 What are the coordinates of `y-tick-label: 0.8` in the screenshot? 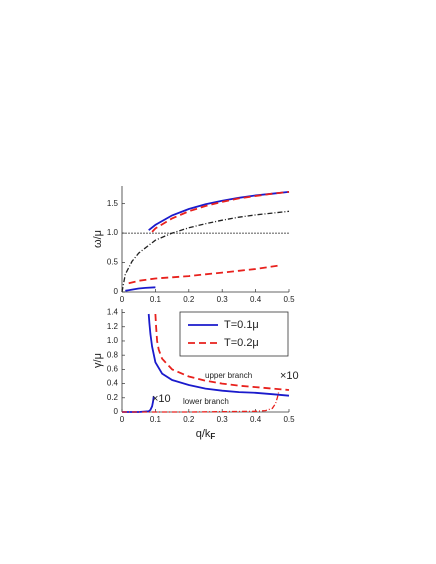 It's located at (113, 354).